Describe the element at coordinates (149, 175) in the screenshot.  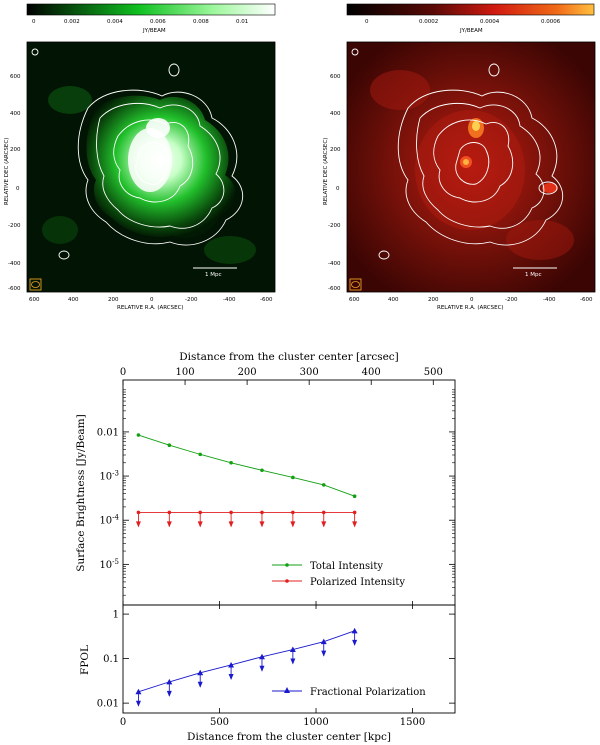
I see `emission-blob` at that location.